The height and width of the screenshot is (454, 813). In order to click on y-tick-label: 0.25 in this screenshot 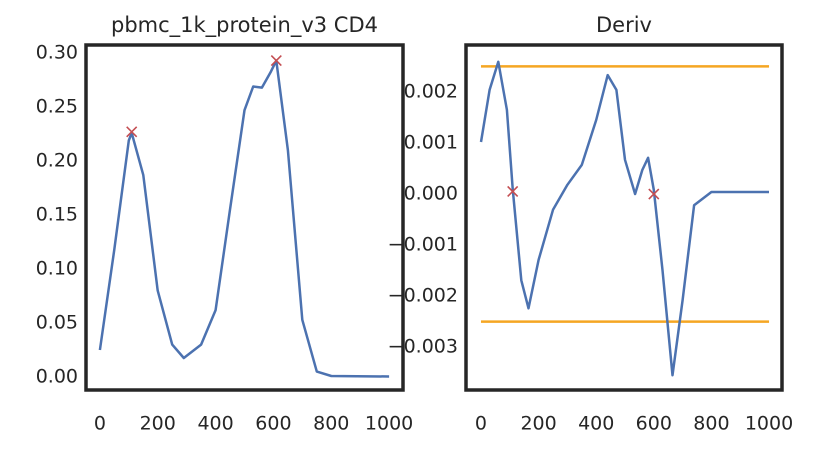, I will do `click(57, 107)`.